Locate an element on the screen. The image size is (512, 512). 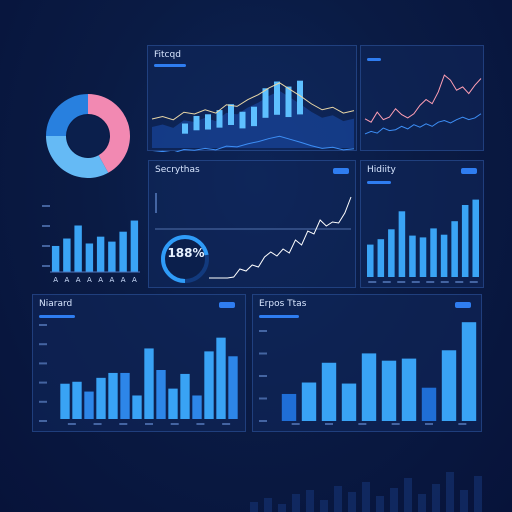
donut-slice is located at coordinates (67, 115).